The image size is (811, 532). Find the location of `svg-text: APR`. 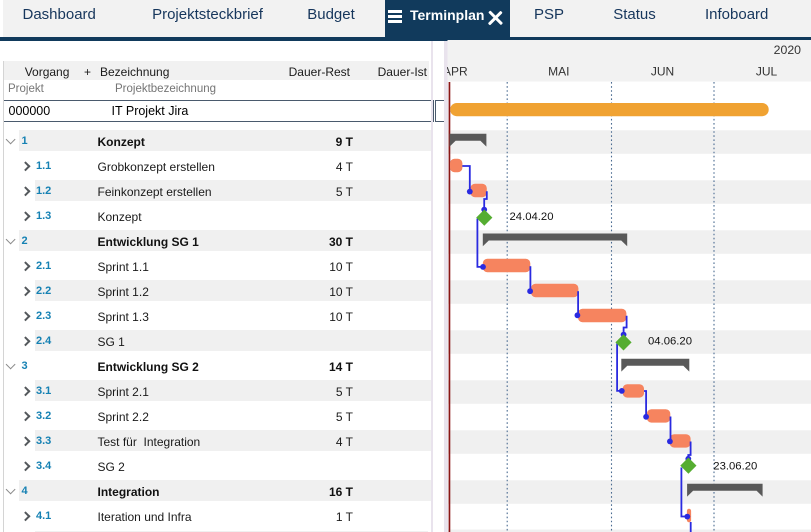

svg-text: APR is located at coordinates (457, 72).